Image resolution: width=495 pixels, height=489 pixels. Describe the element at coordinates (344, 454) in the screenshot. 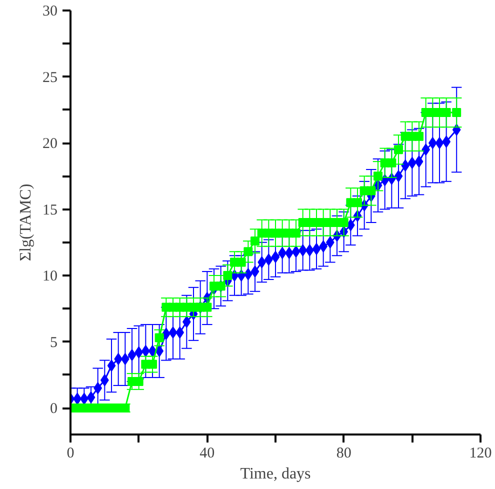

I see `x-tick-label: 80` at that location.